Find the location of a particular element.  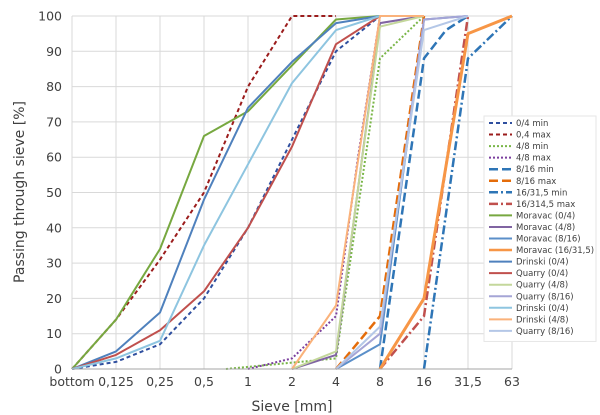

legend-label: Moravac (8/16) is located at coordinates (548, 240).